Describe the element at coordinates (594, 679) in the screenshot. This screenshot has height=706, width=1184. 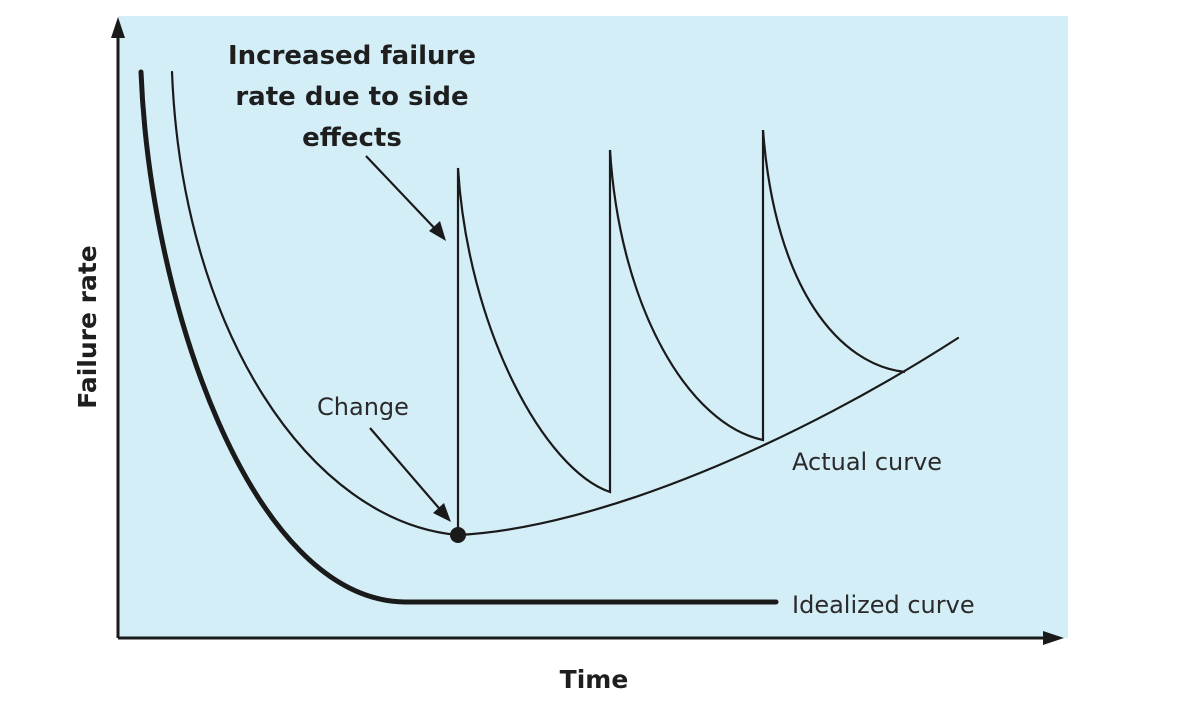
I see `x-axis-label: Time` at that location.